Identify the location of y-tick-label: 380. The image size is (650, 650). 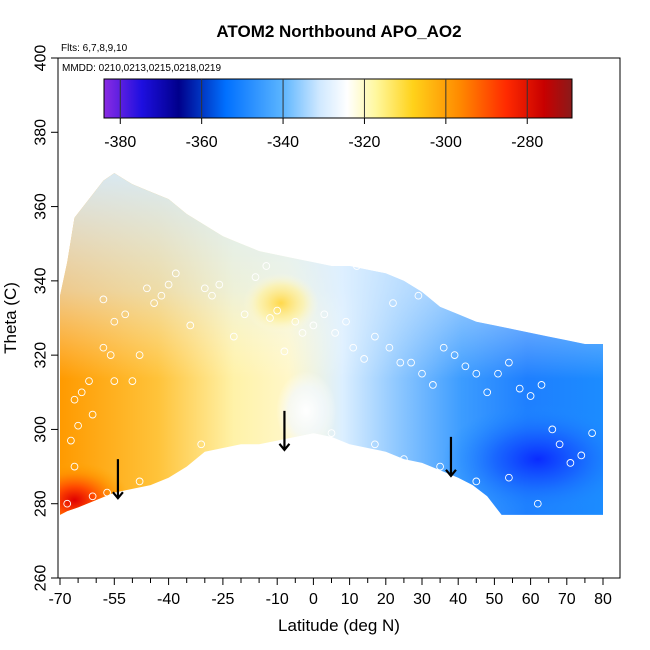
(41, 132).